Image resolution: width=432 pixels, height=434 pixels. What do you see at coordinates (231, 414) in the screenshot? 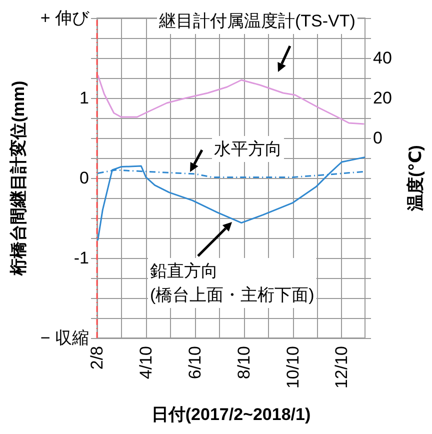
I see `x-axis-title: 日付(2017/2~2018/1)` at bounding box center [231, 414].